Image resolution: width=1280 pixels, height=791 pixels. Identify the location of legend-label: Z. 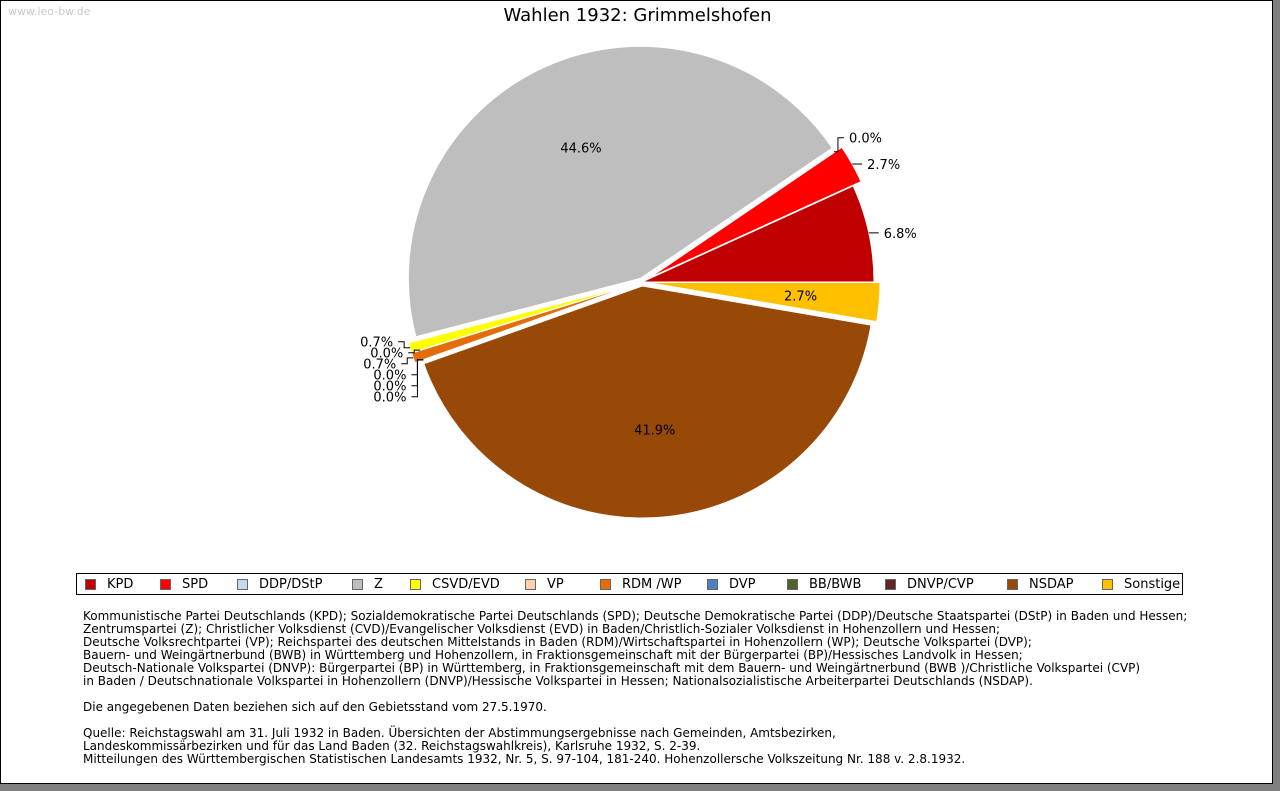
(378, 584).